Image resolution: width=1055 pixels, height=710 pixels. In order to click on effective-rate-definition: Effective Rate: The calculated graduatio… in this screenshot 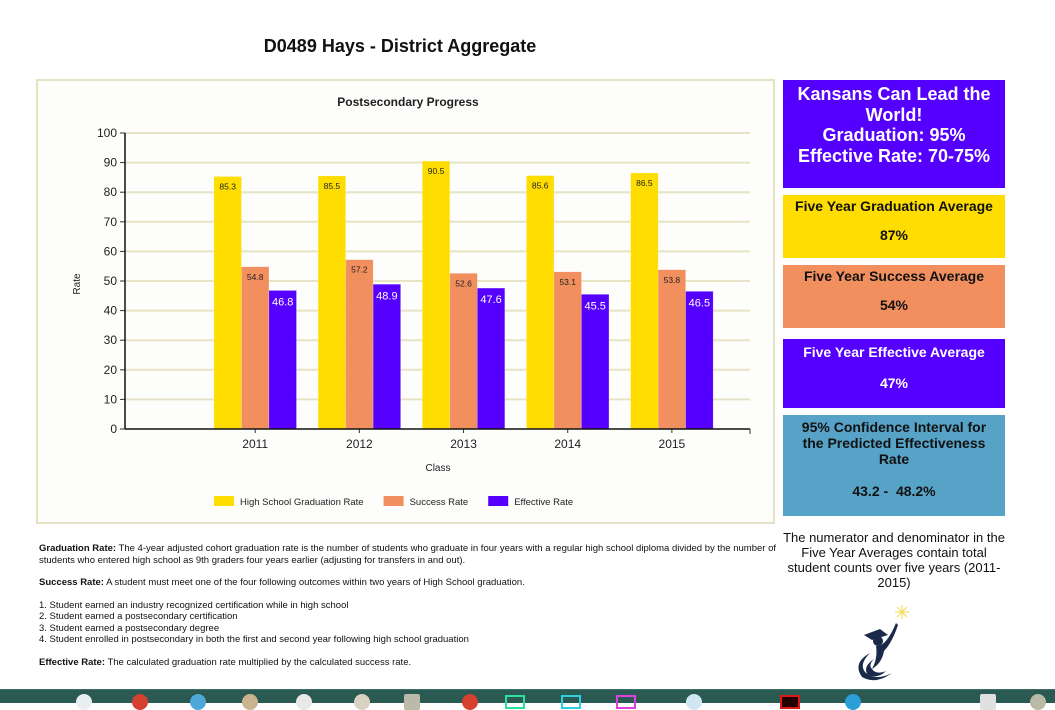, I will do `click(409, 663)`.